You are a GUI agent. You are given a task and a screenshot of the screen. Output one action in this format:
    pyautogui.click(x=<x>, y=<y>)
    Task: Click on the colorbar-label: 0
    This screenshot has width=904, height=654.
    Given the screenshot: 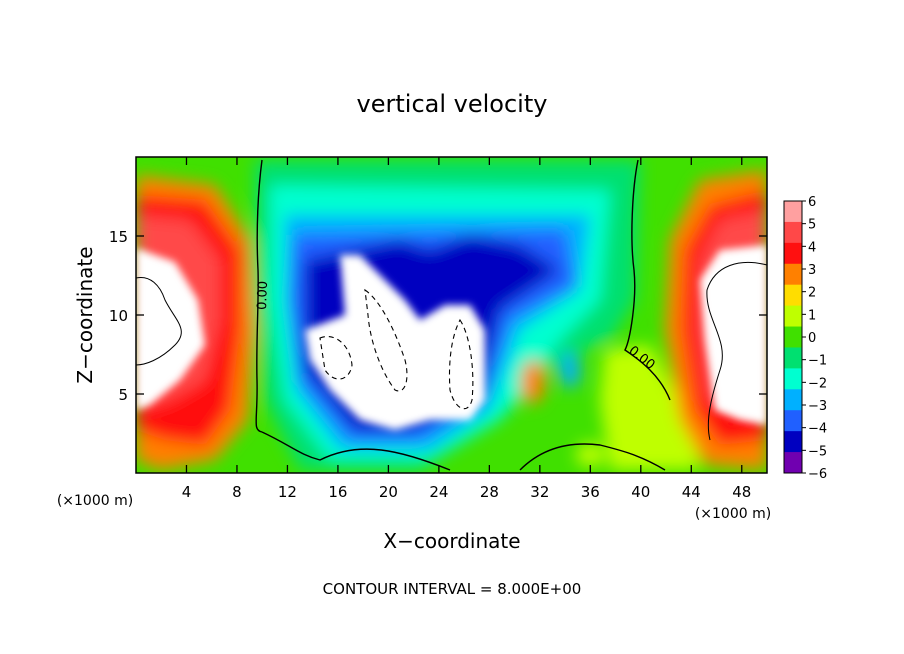 What is the action you would take?
    pyautogui.click(x=812, y=338)
    